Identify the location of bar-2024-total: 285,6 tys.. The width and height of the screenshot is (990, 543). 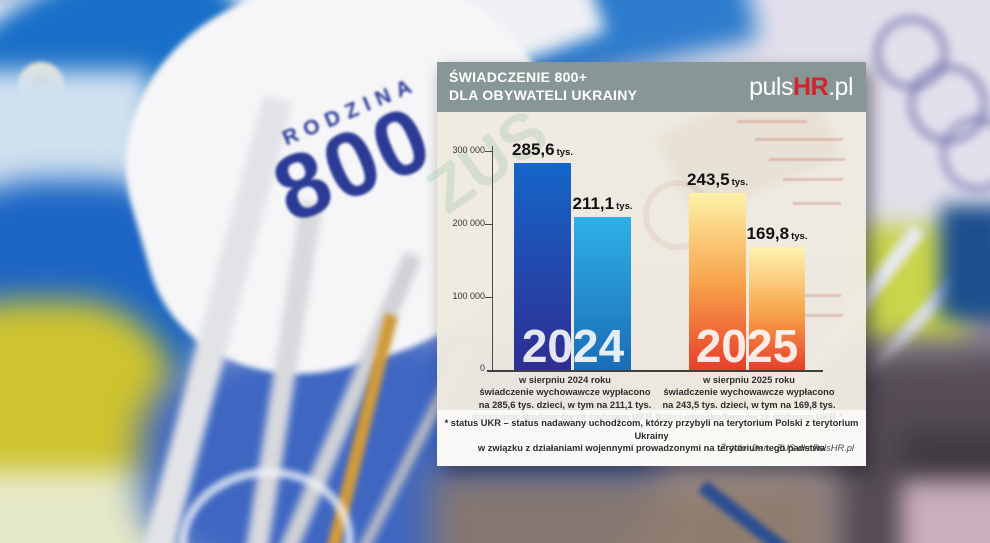
(542, 255).